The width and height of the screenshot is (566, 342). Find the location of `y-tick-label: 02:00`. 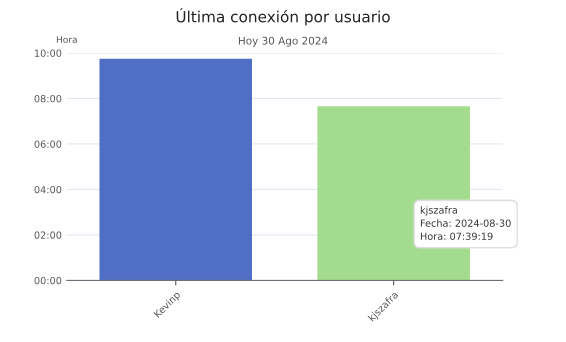

y-tick-label: 02:00 is located at coordinates (48, 235).